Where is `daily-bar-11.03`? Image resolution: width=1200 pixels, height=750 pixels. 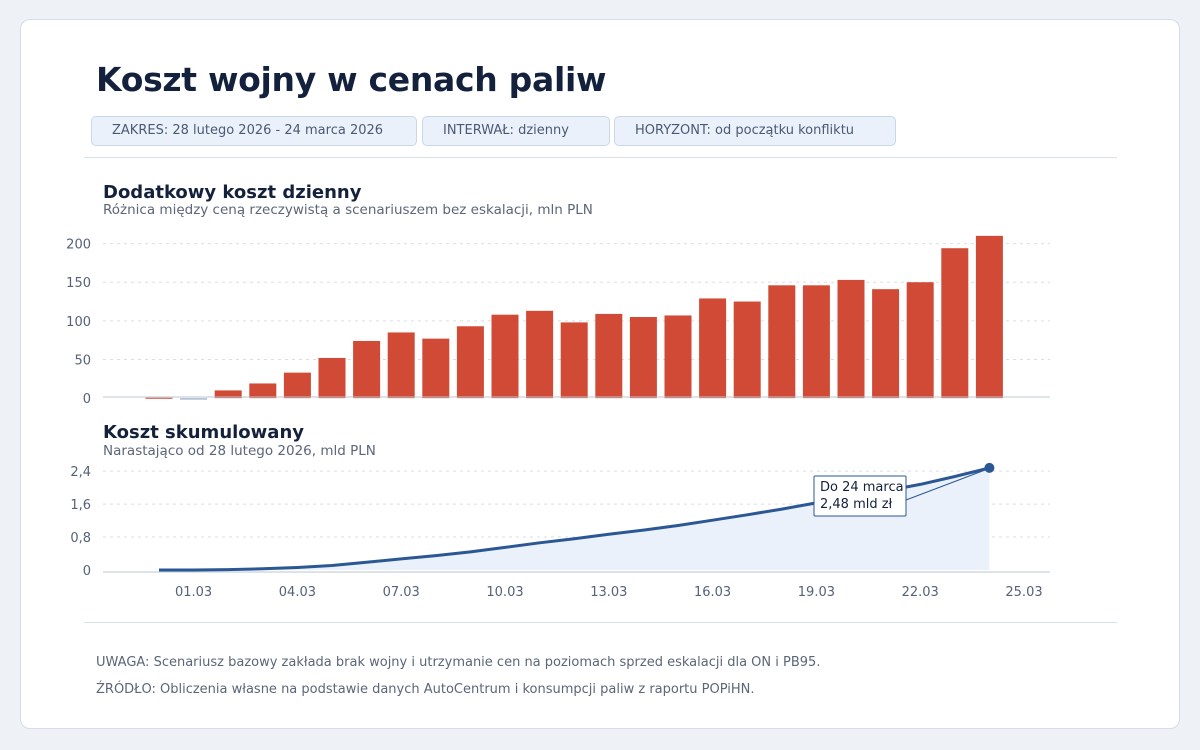 daily-bar-11.03 is located at coordinates (540, 354).